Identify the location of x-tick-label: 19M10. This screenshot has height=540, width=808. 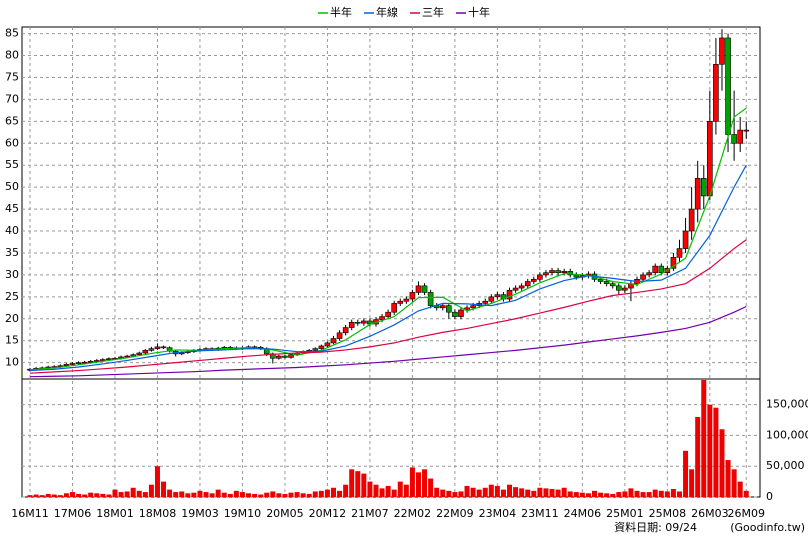
(243, 513).